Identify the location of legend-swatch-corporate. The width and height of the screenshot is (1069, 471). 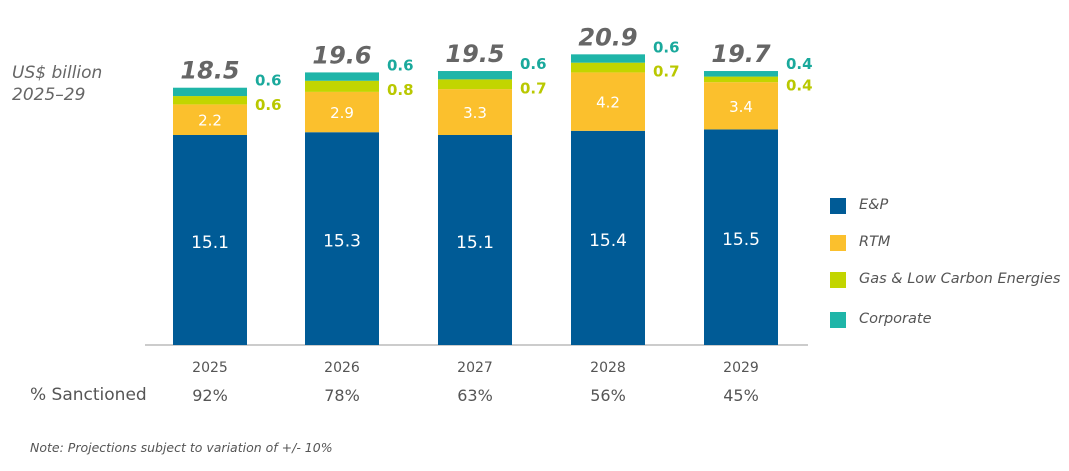
(838, 320).